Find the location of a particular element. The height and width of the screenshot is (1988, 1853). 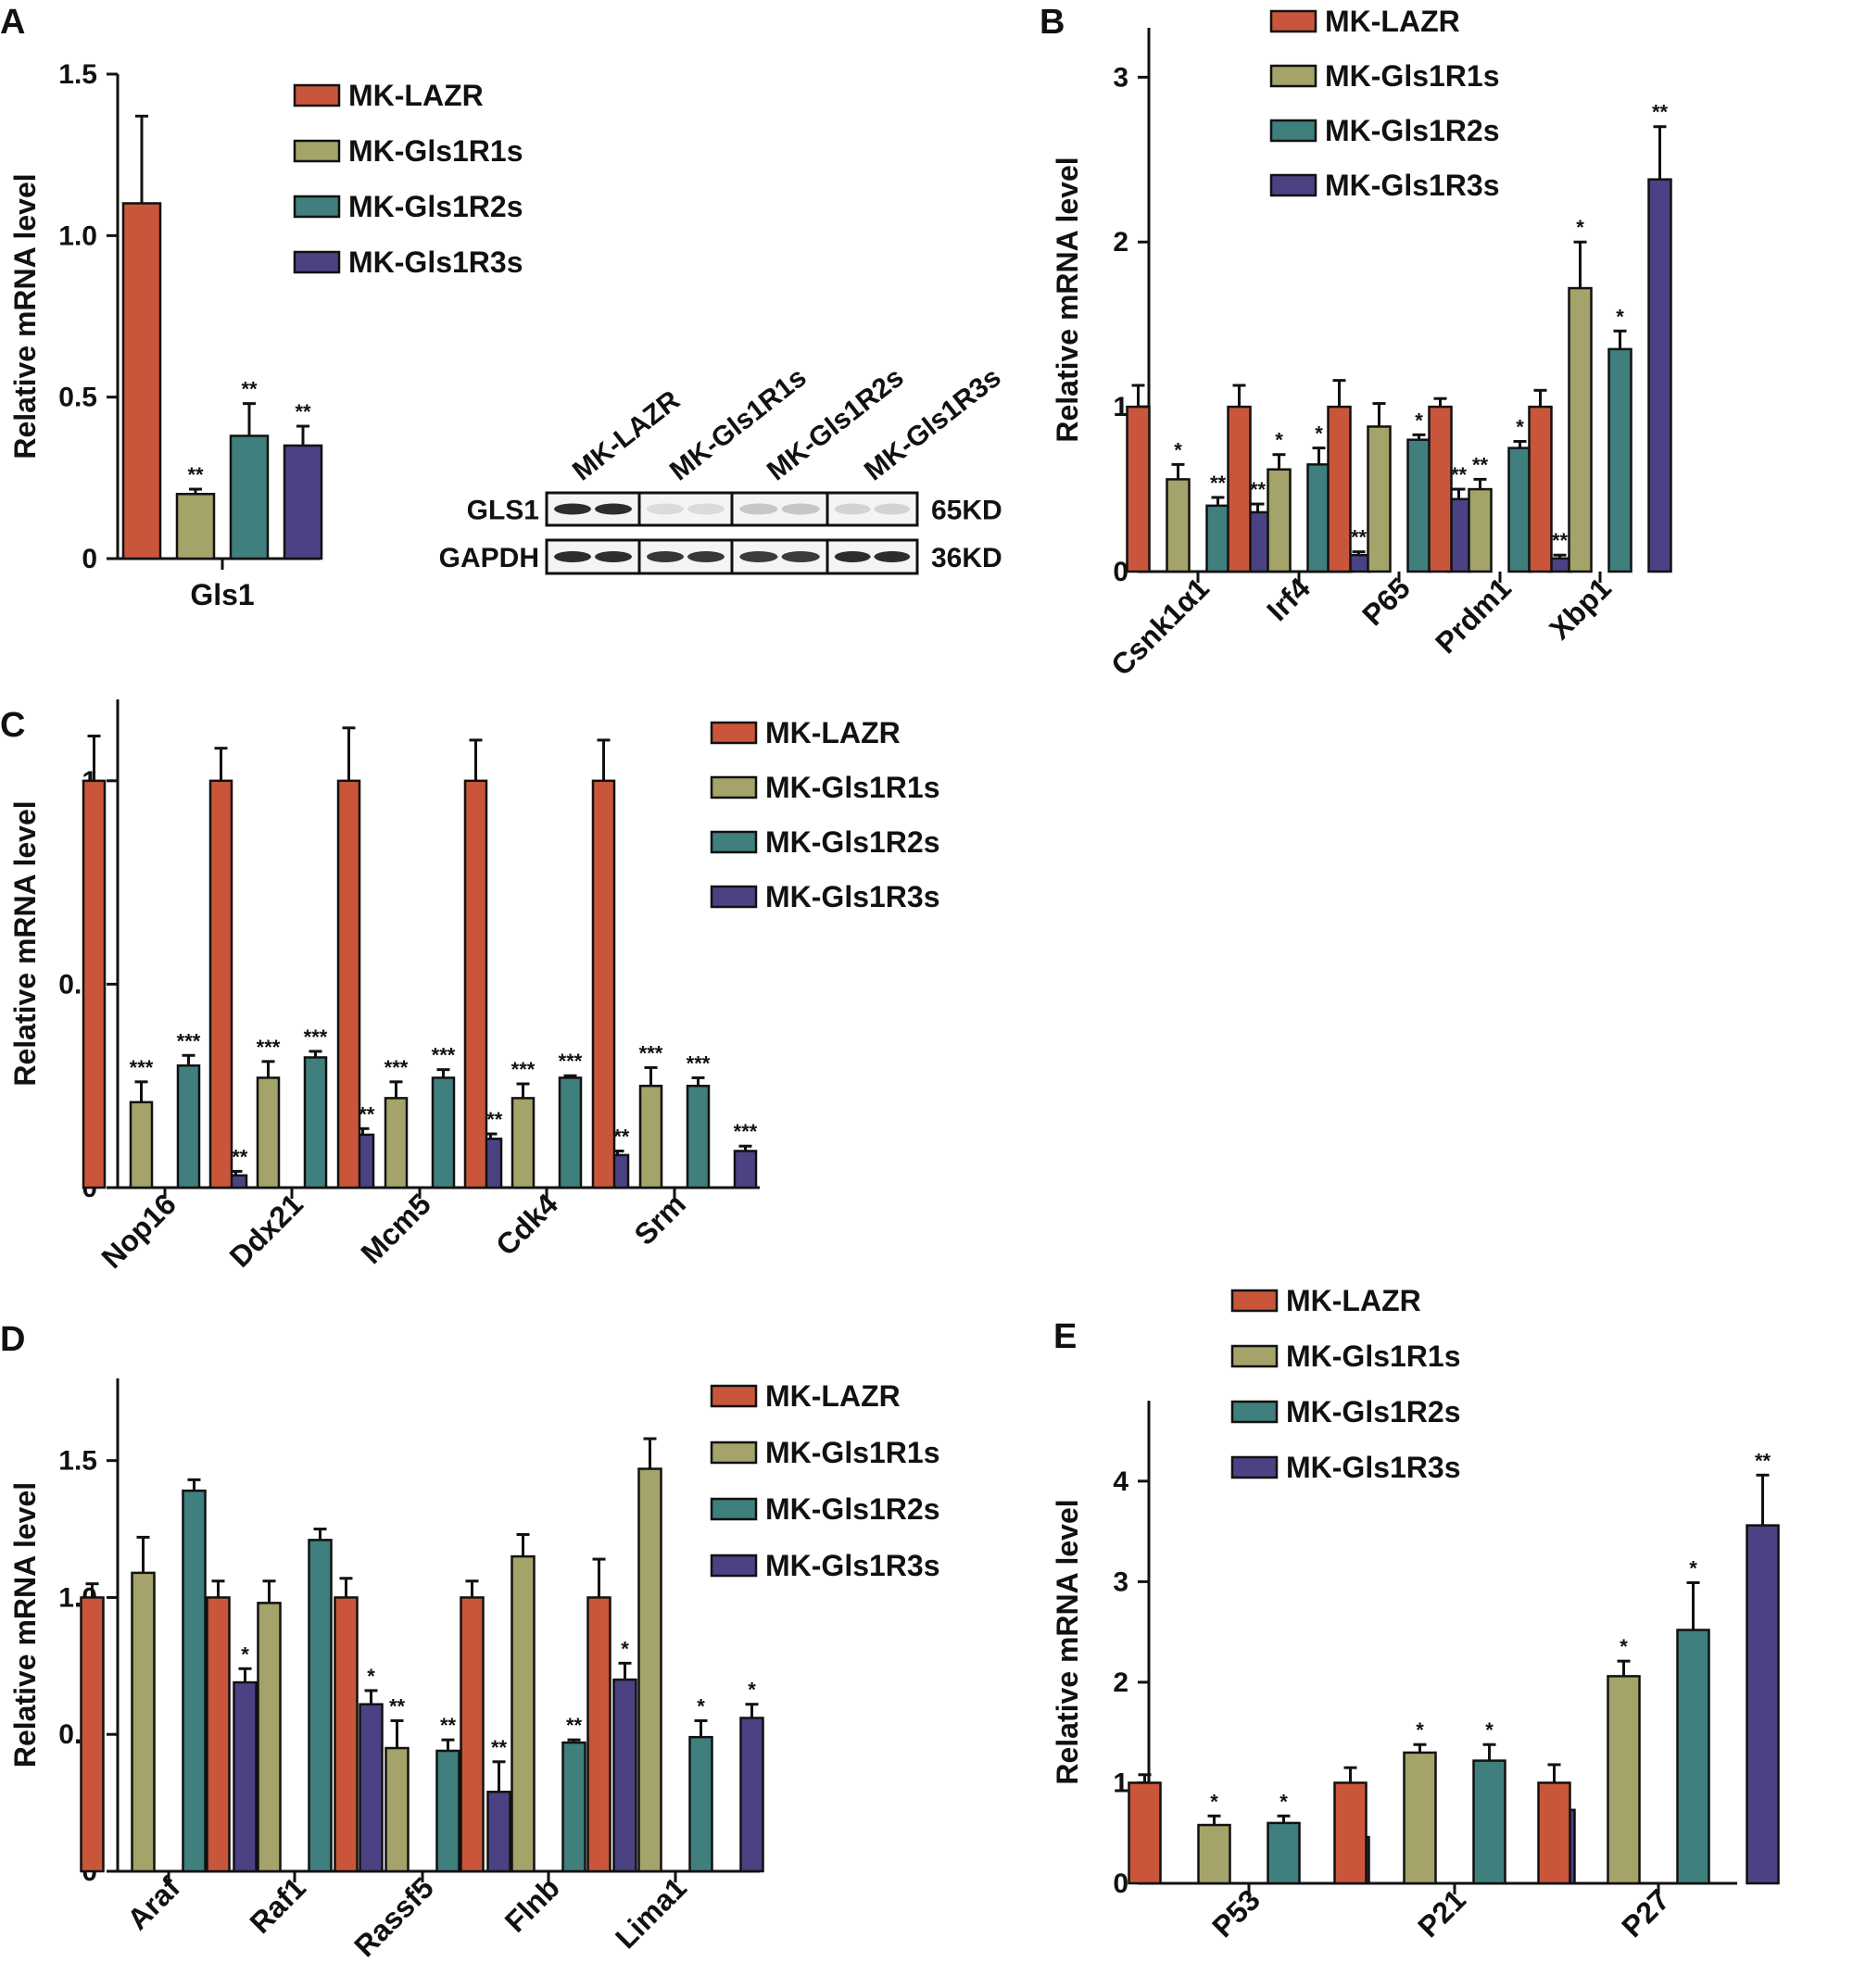

x-tick-label: P53 is located at coordinates (1236, 1913).